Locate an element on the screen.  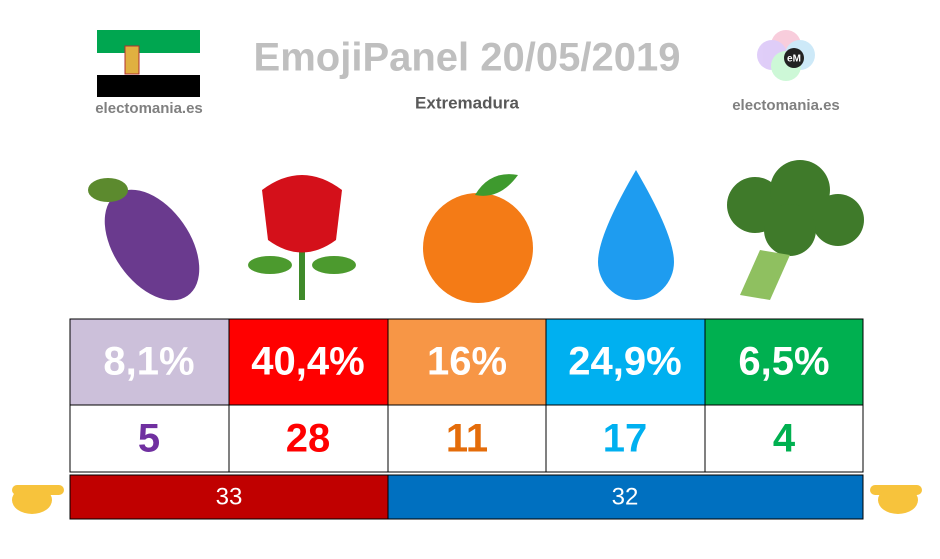
droplet-emoji is located at coordinates (636, 235).